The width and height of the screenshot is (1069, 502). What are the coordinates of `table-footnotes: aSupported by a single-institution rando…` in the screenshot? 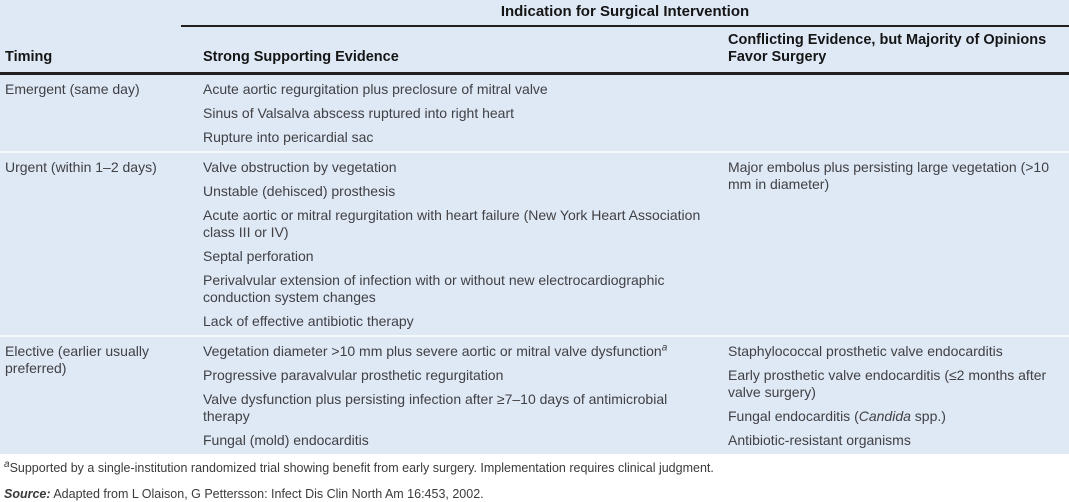 It's located at (534, 478).